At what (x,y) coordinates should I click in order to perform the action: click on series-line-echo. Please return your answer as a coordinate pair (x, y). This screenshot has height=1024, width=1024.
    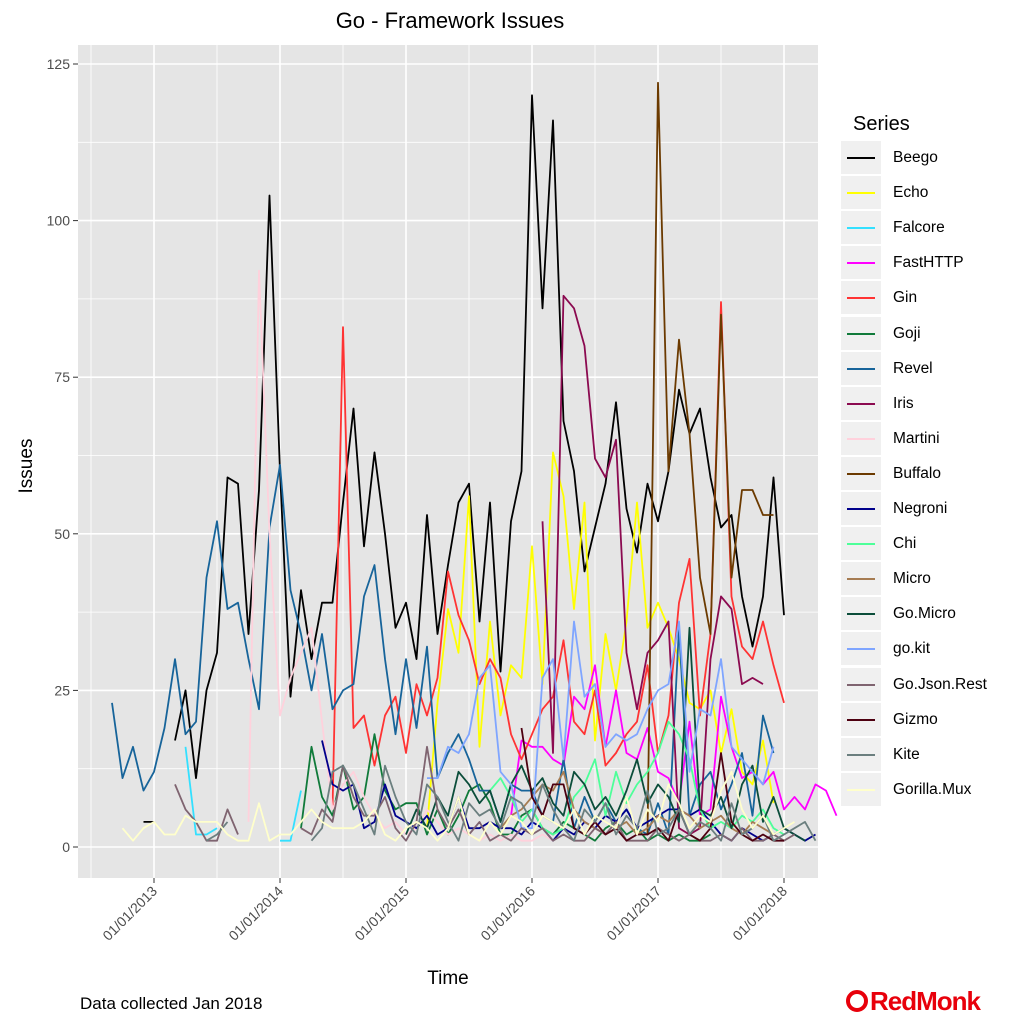
    Looking at the image, I should click on (600, 640).